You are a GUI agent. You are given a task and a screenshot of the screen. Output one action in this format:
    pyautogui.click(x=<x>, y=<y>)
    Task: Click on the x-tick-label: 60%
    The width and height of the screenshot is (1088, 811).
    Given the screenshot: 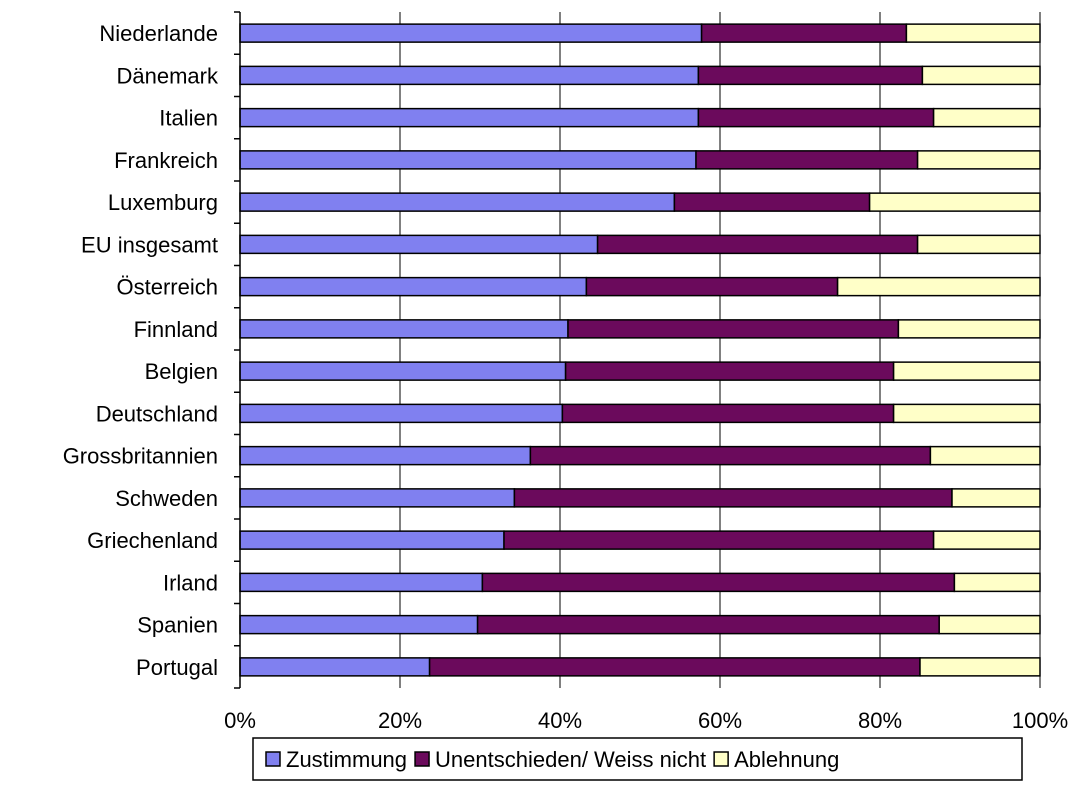 What is the action you would take?
    pyautogui.click(x=720, y=720)
    